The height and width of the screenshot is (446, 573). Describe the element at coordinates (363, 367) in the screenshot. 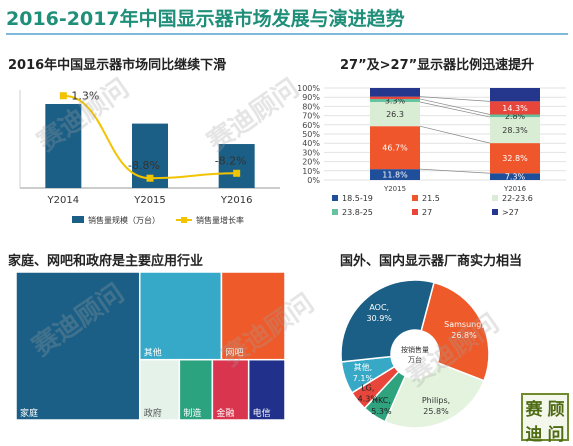

I see `slice-label: 其他,` at that location.